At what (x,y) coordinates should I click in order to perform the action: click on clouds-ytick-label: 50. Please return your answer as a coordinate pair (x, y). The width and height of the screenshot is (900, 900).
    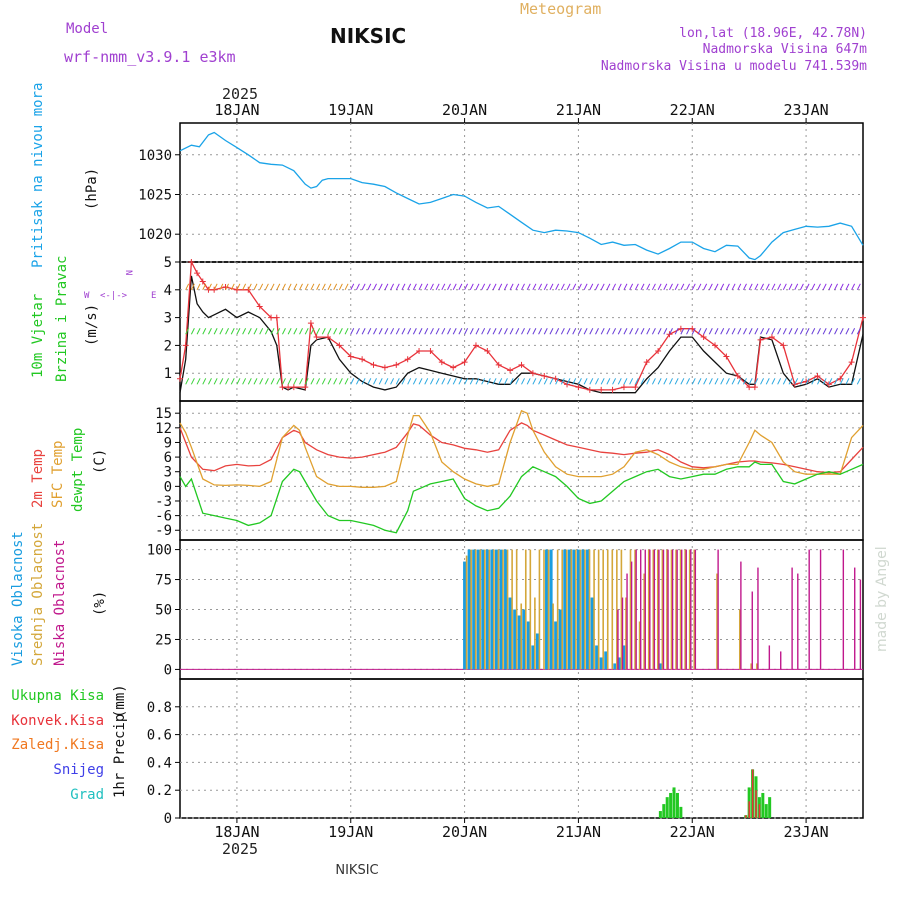
    Looking at the image, I should click on (163, 611).